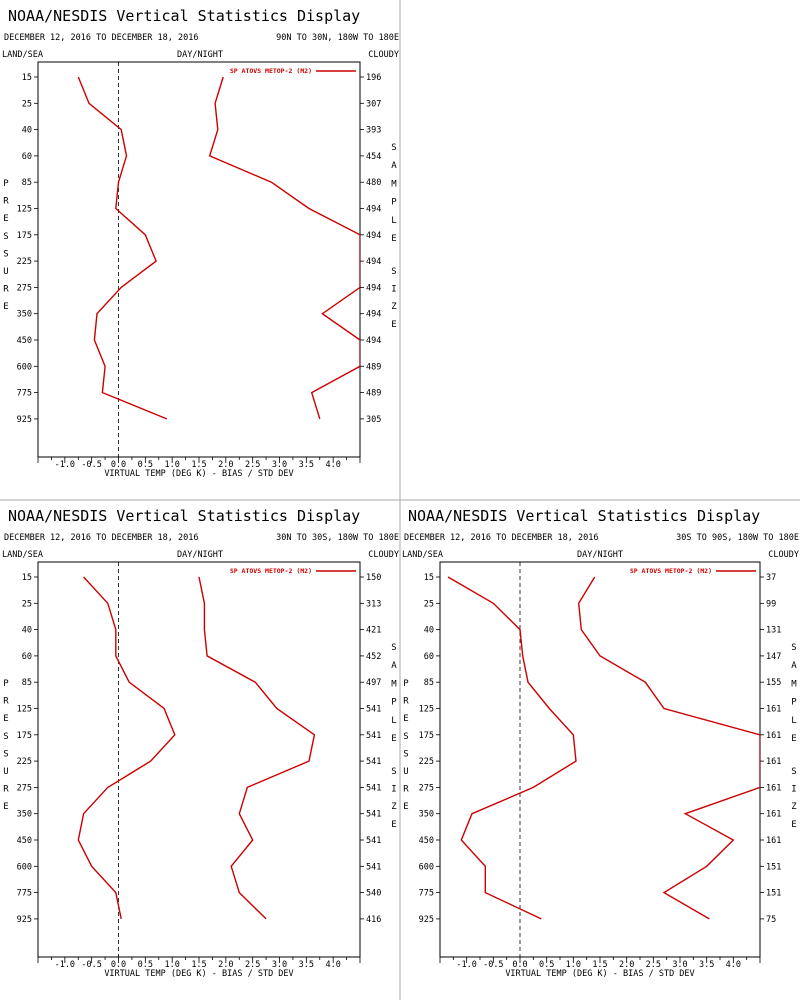  I want to click on sample-size-label: 305, so click(373, 420).